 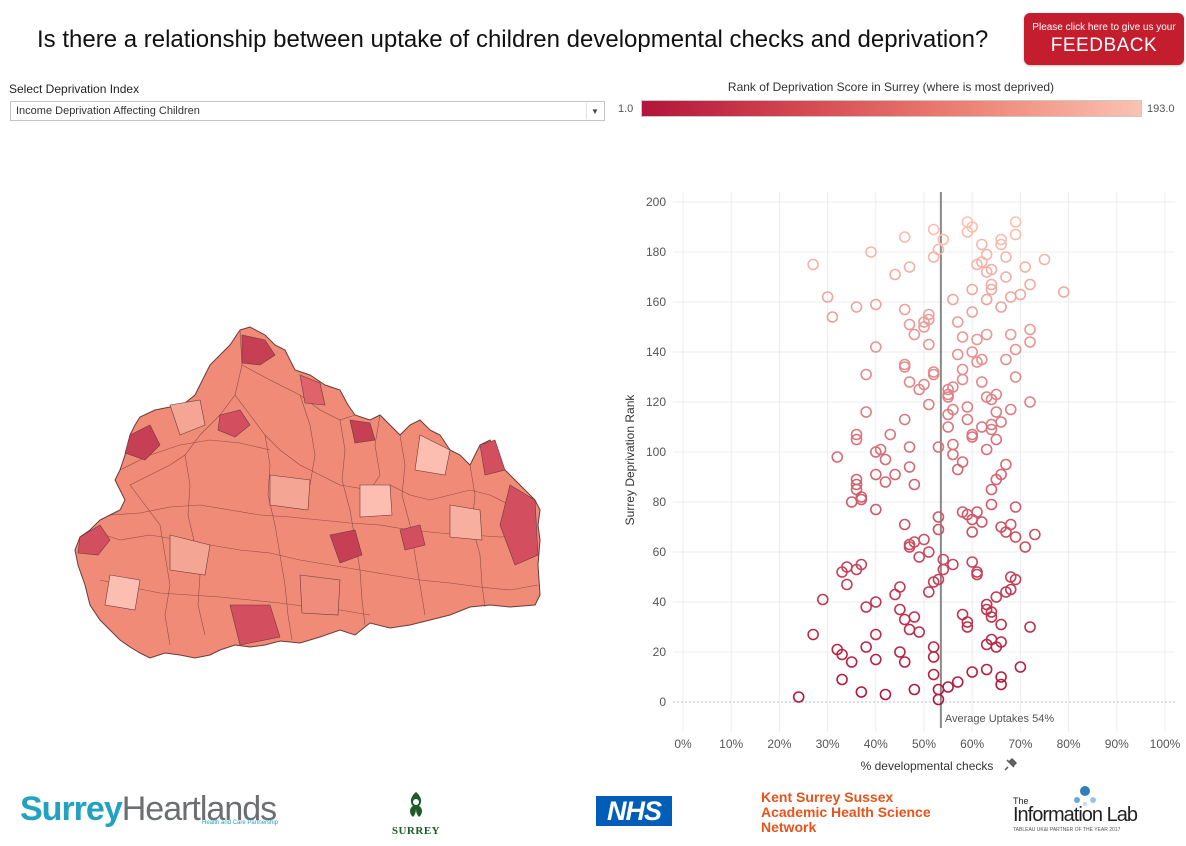 What do you see at coordinates (594, 111) in the screenshot?
I see `chevron-down-icon: ▼` at bounding box center [594, 111].